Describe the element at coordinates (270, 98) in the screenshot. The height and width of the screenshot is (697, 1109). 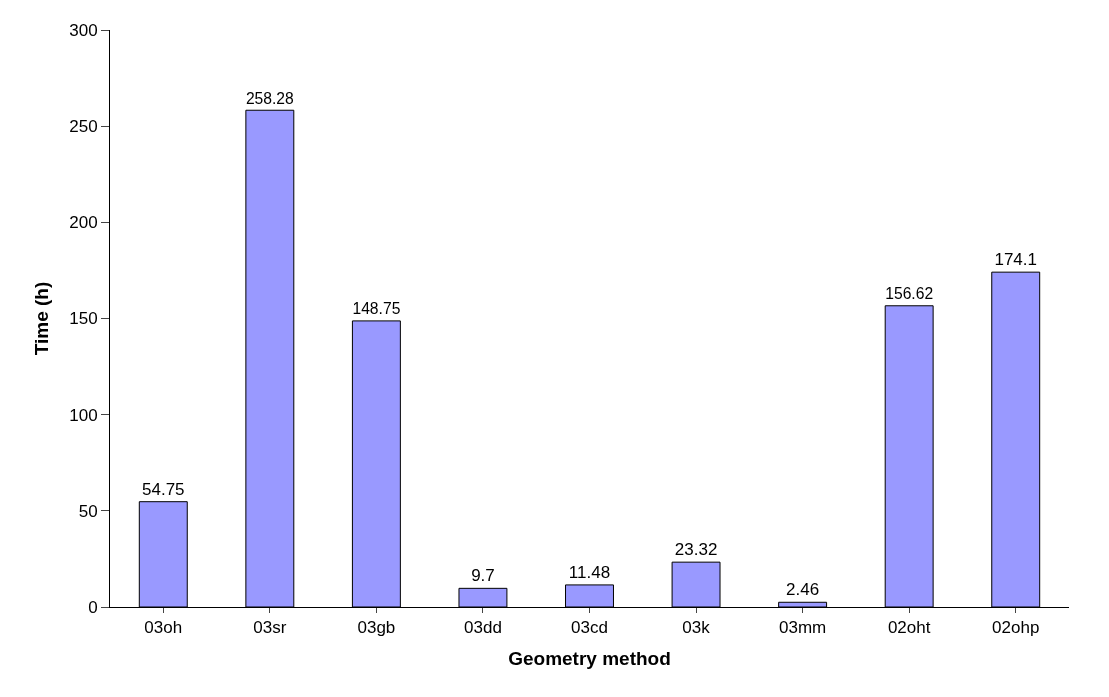
I see `data-label: 258.28` at that location.